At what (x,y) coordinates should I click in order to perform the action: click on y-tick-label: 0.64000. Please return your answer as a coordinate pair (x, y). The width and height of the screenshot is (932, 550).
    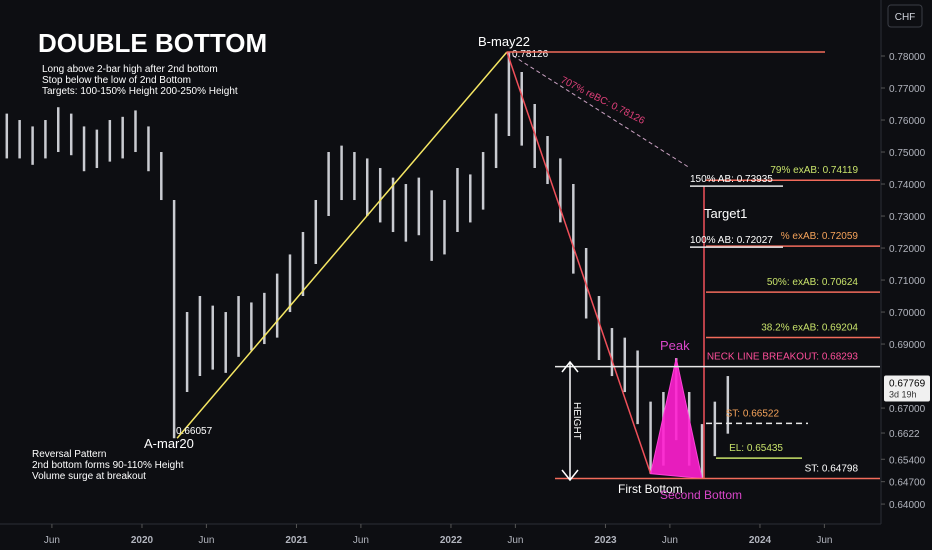
    Looking at the image, I should click on (907, 505).